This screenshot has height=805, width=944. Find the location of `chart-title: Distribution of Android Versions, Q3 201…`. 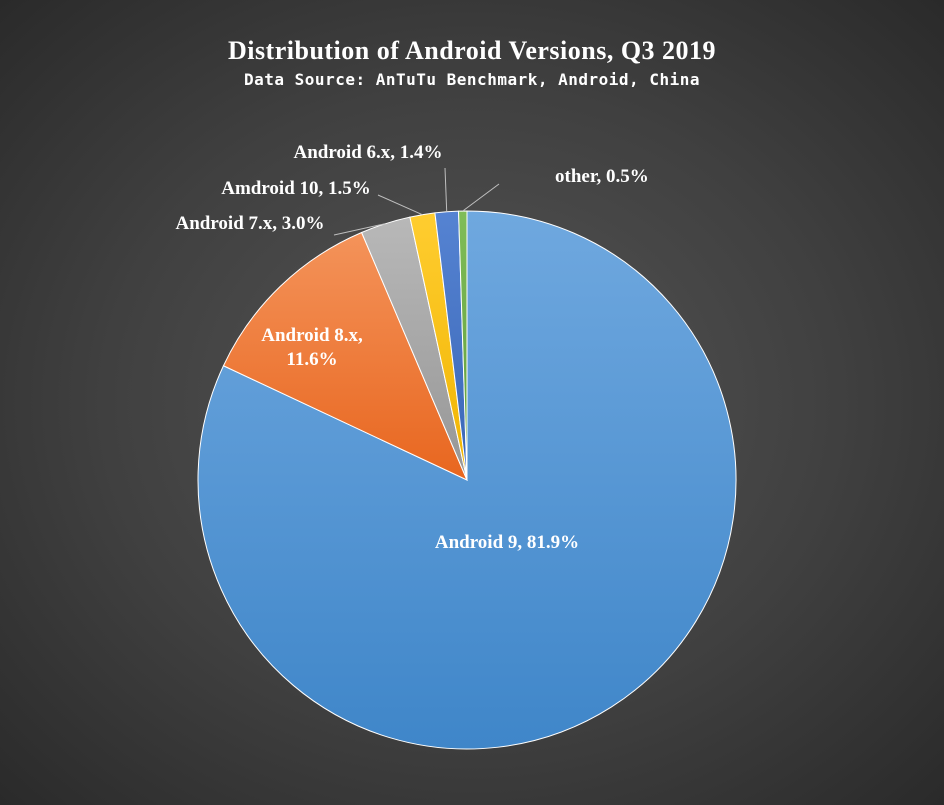

chart-title: Distribution of Android Versions, Q3 201… is located at coordinates (472, 50).